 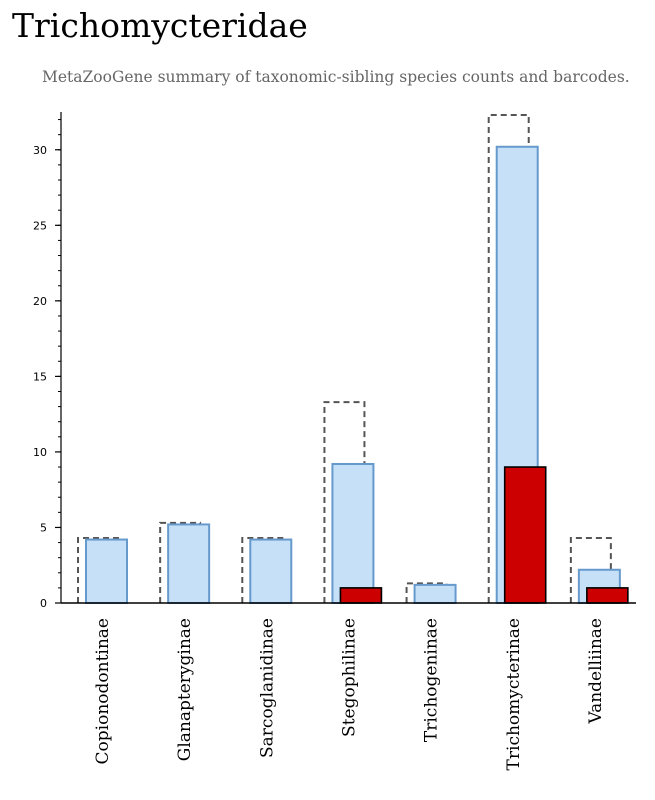 What do you see at coordinates (43, 603) in the screenshot?
I see `y-tick-label: 0` at bounding box center [43, 603].